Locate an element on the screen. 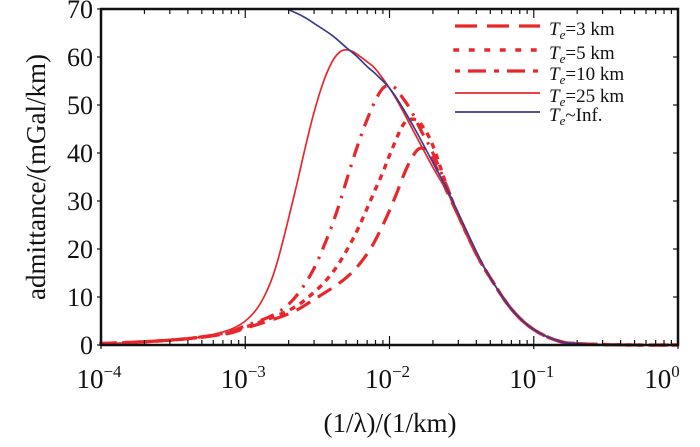 The height and width of the screenshot is (447, 700). y-tick-label: 50 is located at coordinates (80, 105).